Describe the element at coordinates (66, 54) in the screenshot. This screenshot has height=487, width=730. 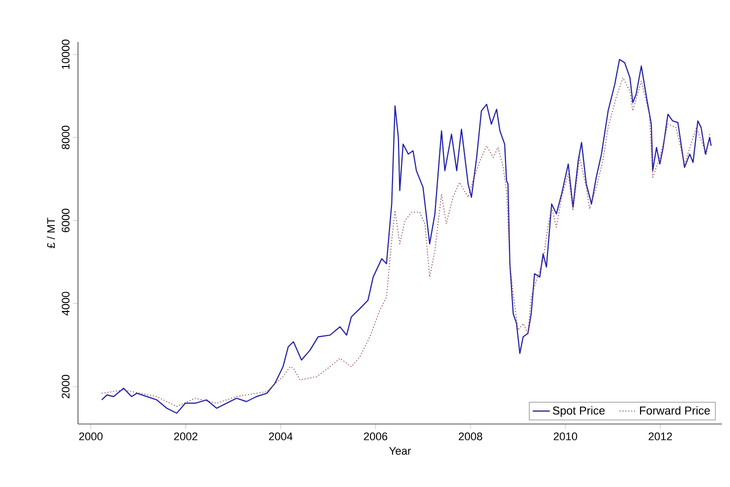
I see `y-tick-label: 10000` at that location.